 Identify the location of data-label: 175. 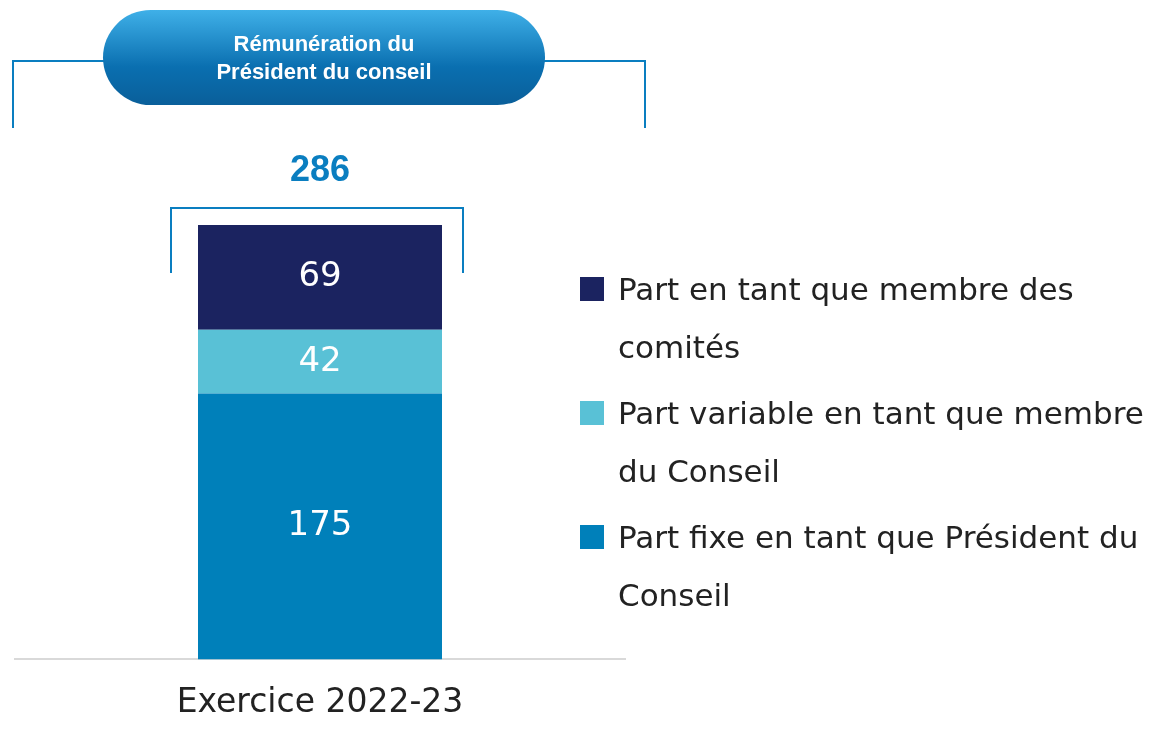
(320, 523).